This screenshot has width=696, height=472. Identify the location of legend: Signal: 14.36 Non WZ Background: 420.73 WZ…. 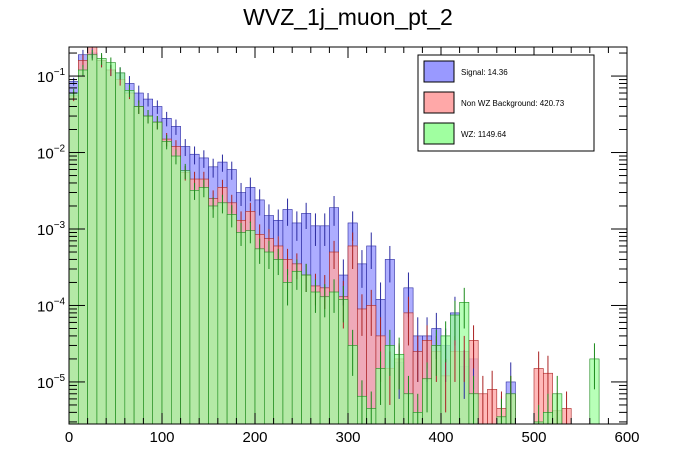
(506, 103).